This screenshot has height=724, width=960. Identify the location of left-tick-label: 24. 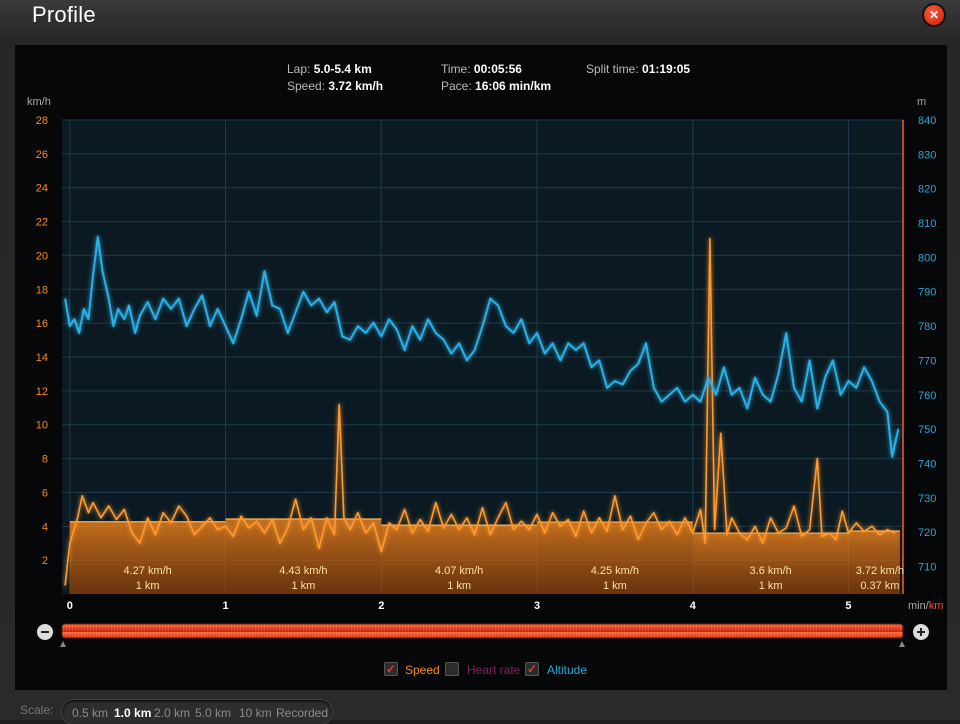
(42, 189).